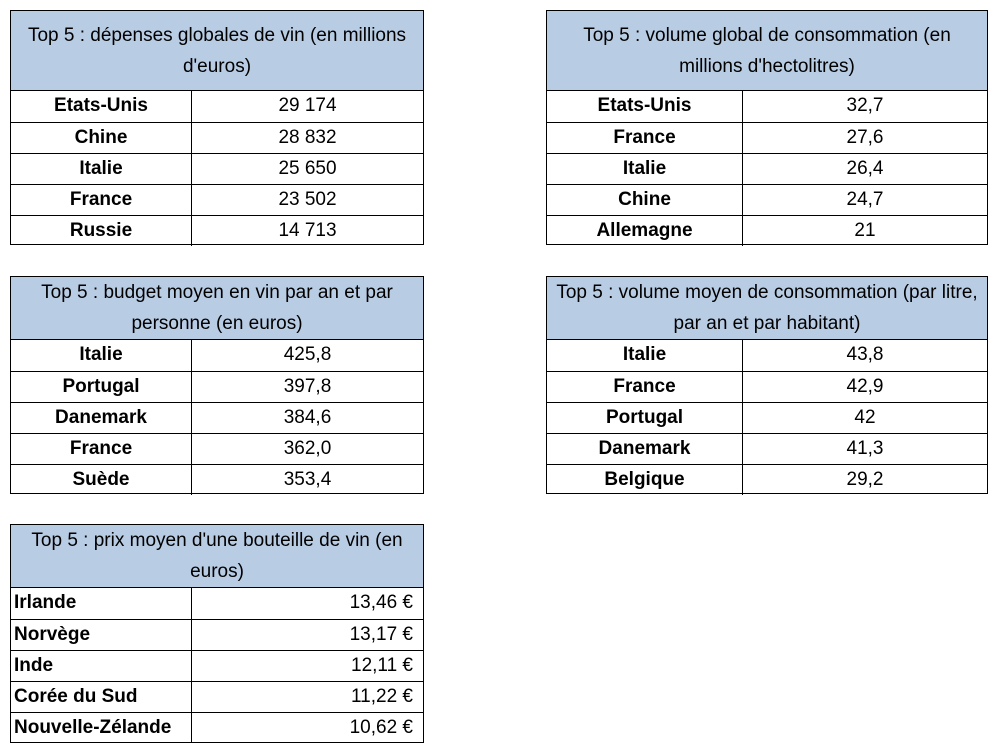 This screenshot has height=752, width=1007. What do you see at coordinates (307, 417) in the screenshot?
I see `value-cell: 384,6` at bounding box center [307, 417].